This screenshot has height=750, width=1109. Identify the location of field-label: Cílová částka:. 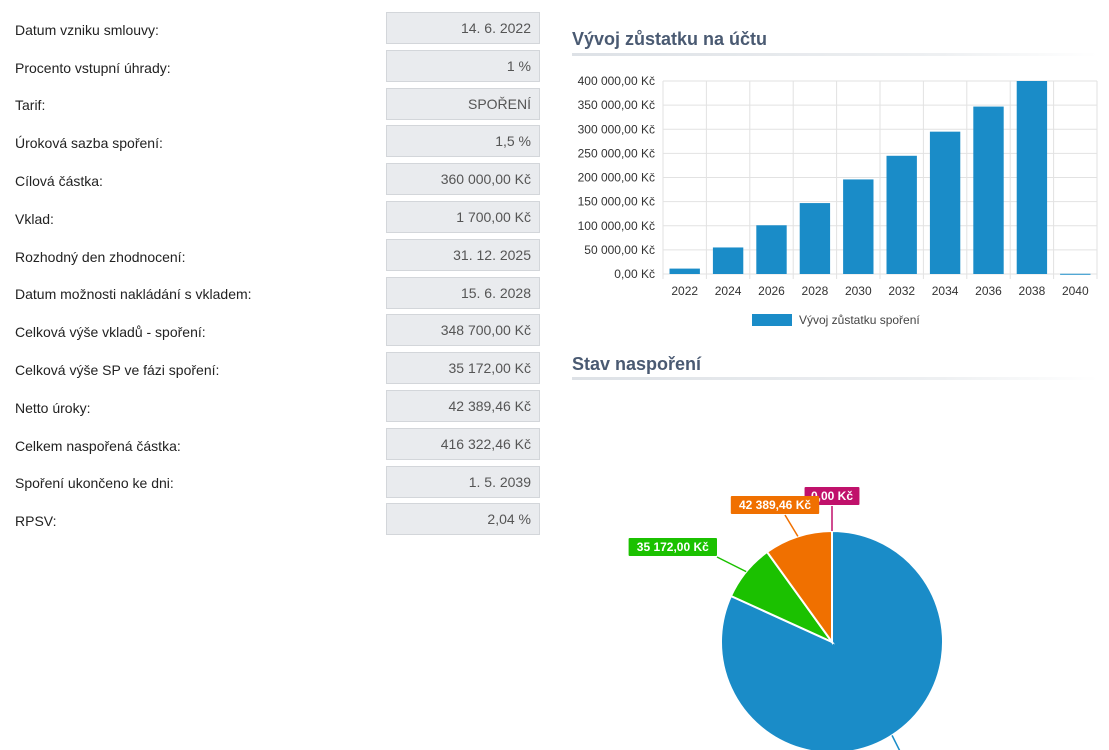
(59, 181).